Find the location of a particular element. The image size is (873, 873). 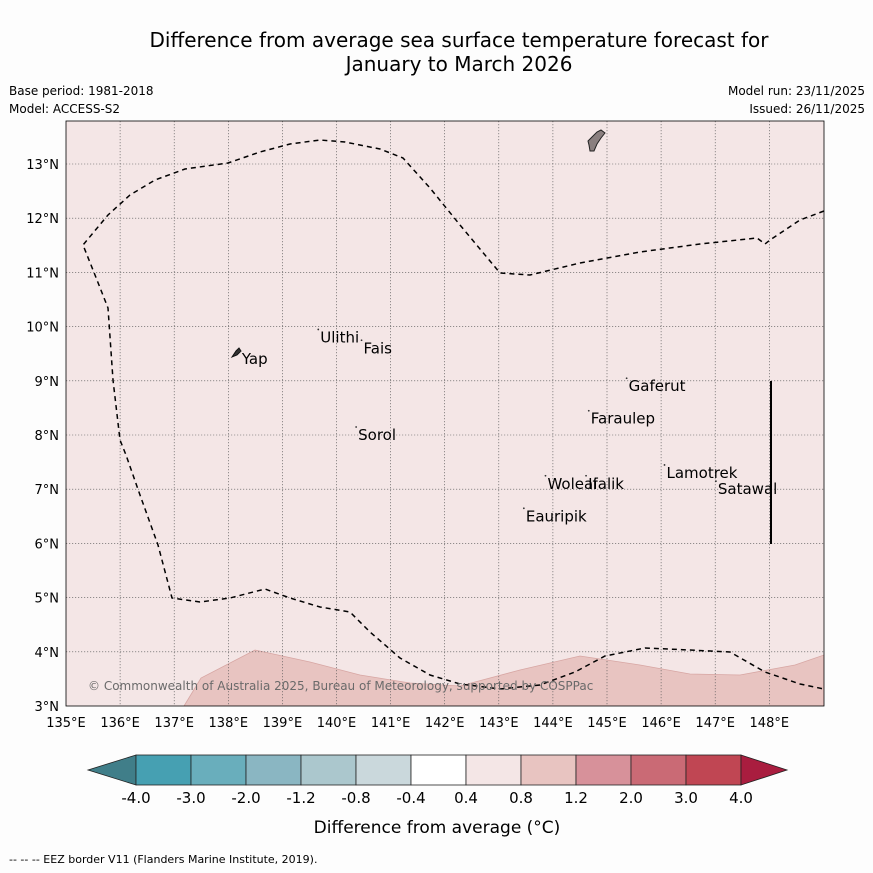

place-label-yap: Yap is located at coordinates (254, 359).